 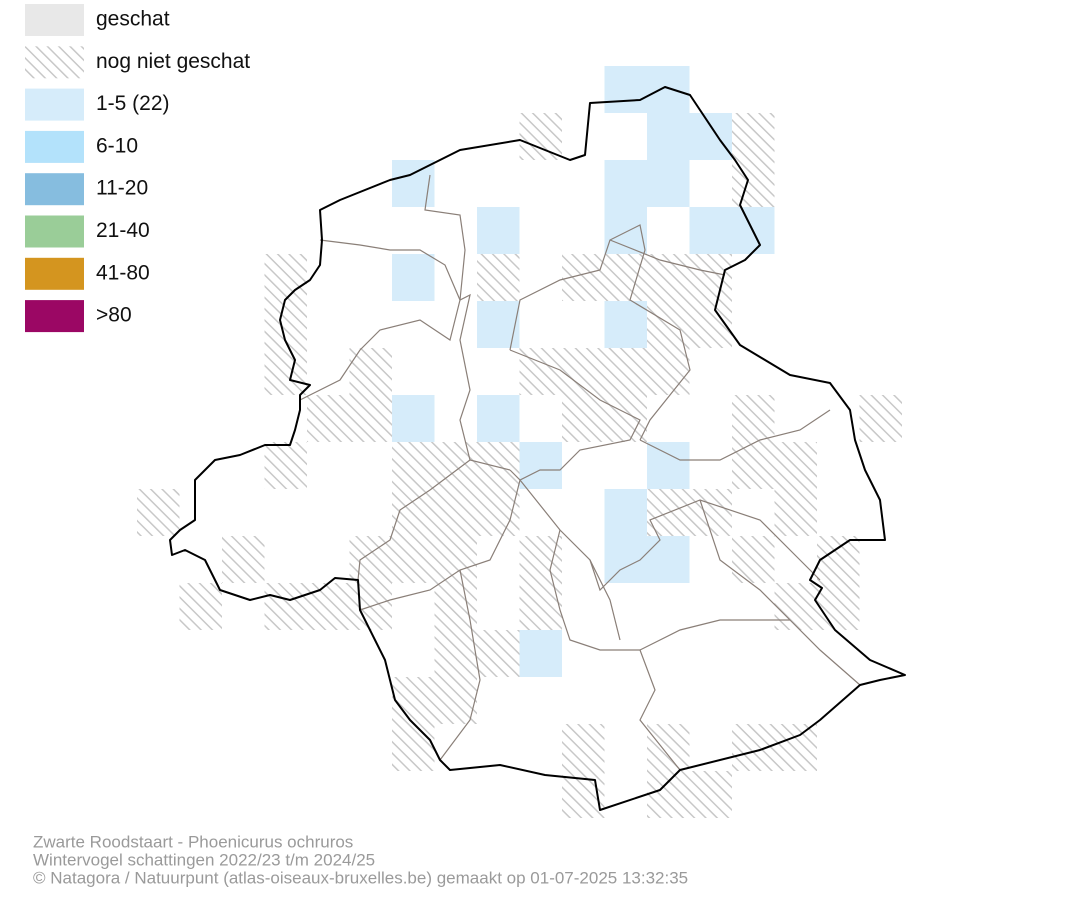 I want to click on legend-label: >80, so click(x=114, y=315).